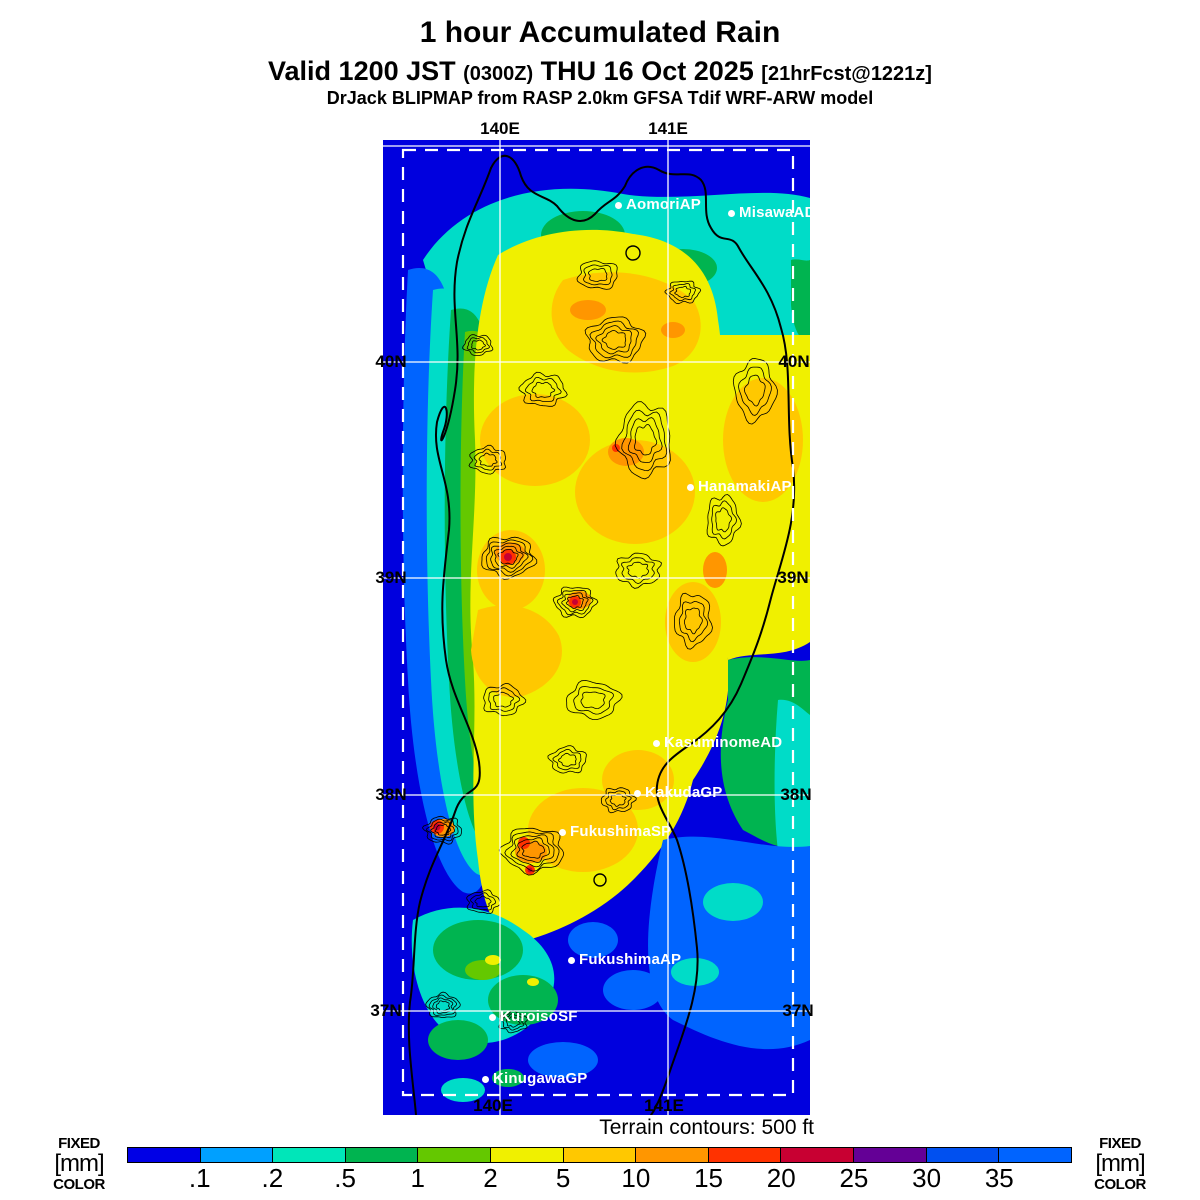 This screenshot has width=1200, height=1200. I want to click on forecast-tag: [21hrFcst@1221z], so click(846, 74).